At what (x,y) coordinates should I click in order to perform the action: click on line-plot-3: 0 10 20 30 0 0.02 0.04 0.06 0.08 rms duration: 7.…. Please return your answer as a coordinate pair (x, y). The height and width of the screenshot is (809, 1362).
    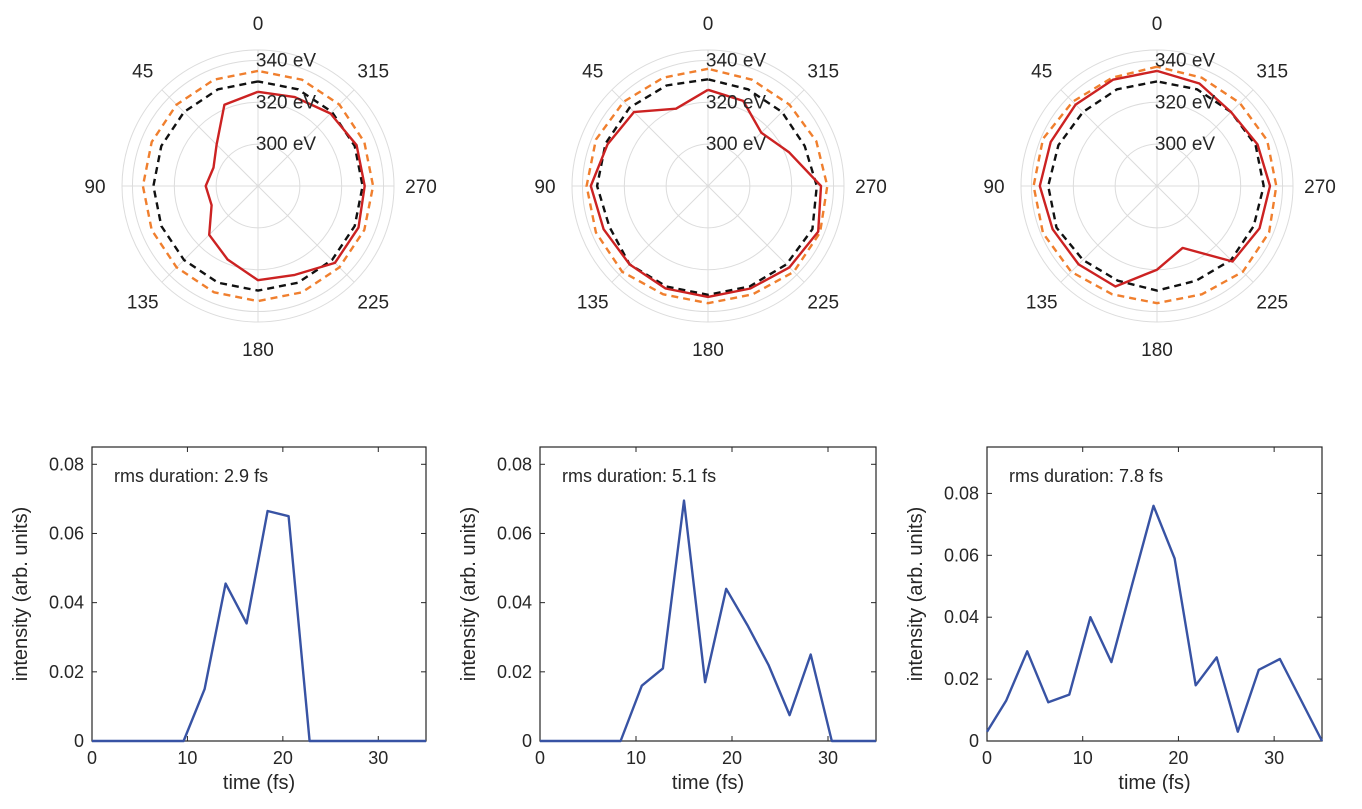
    Looking at the image, I should click on (1114, 620).